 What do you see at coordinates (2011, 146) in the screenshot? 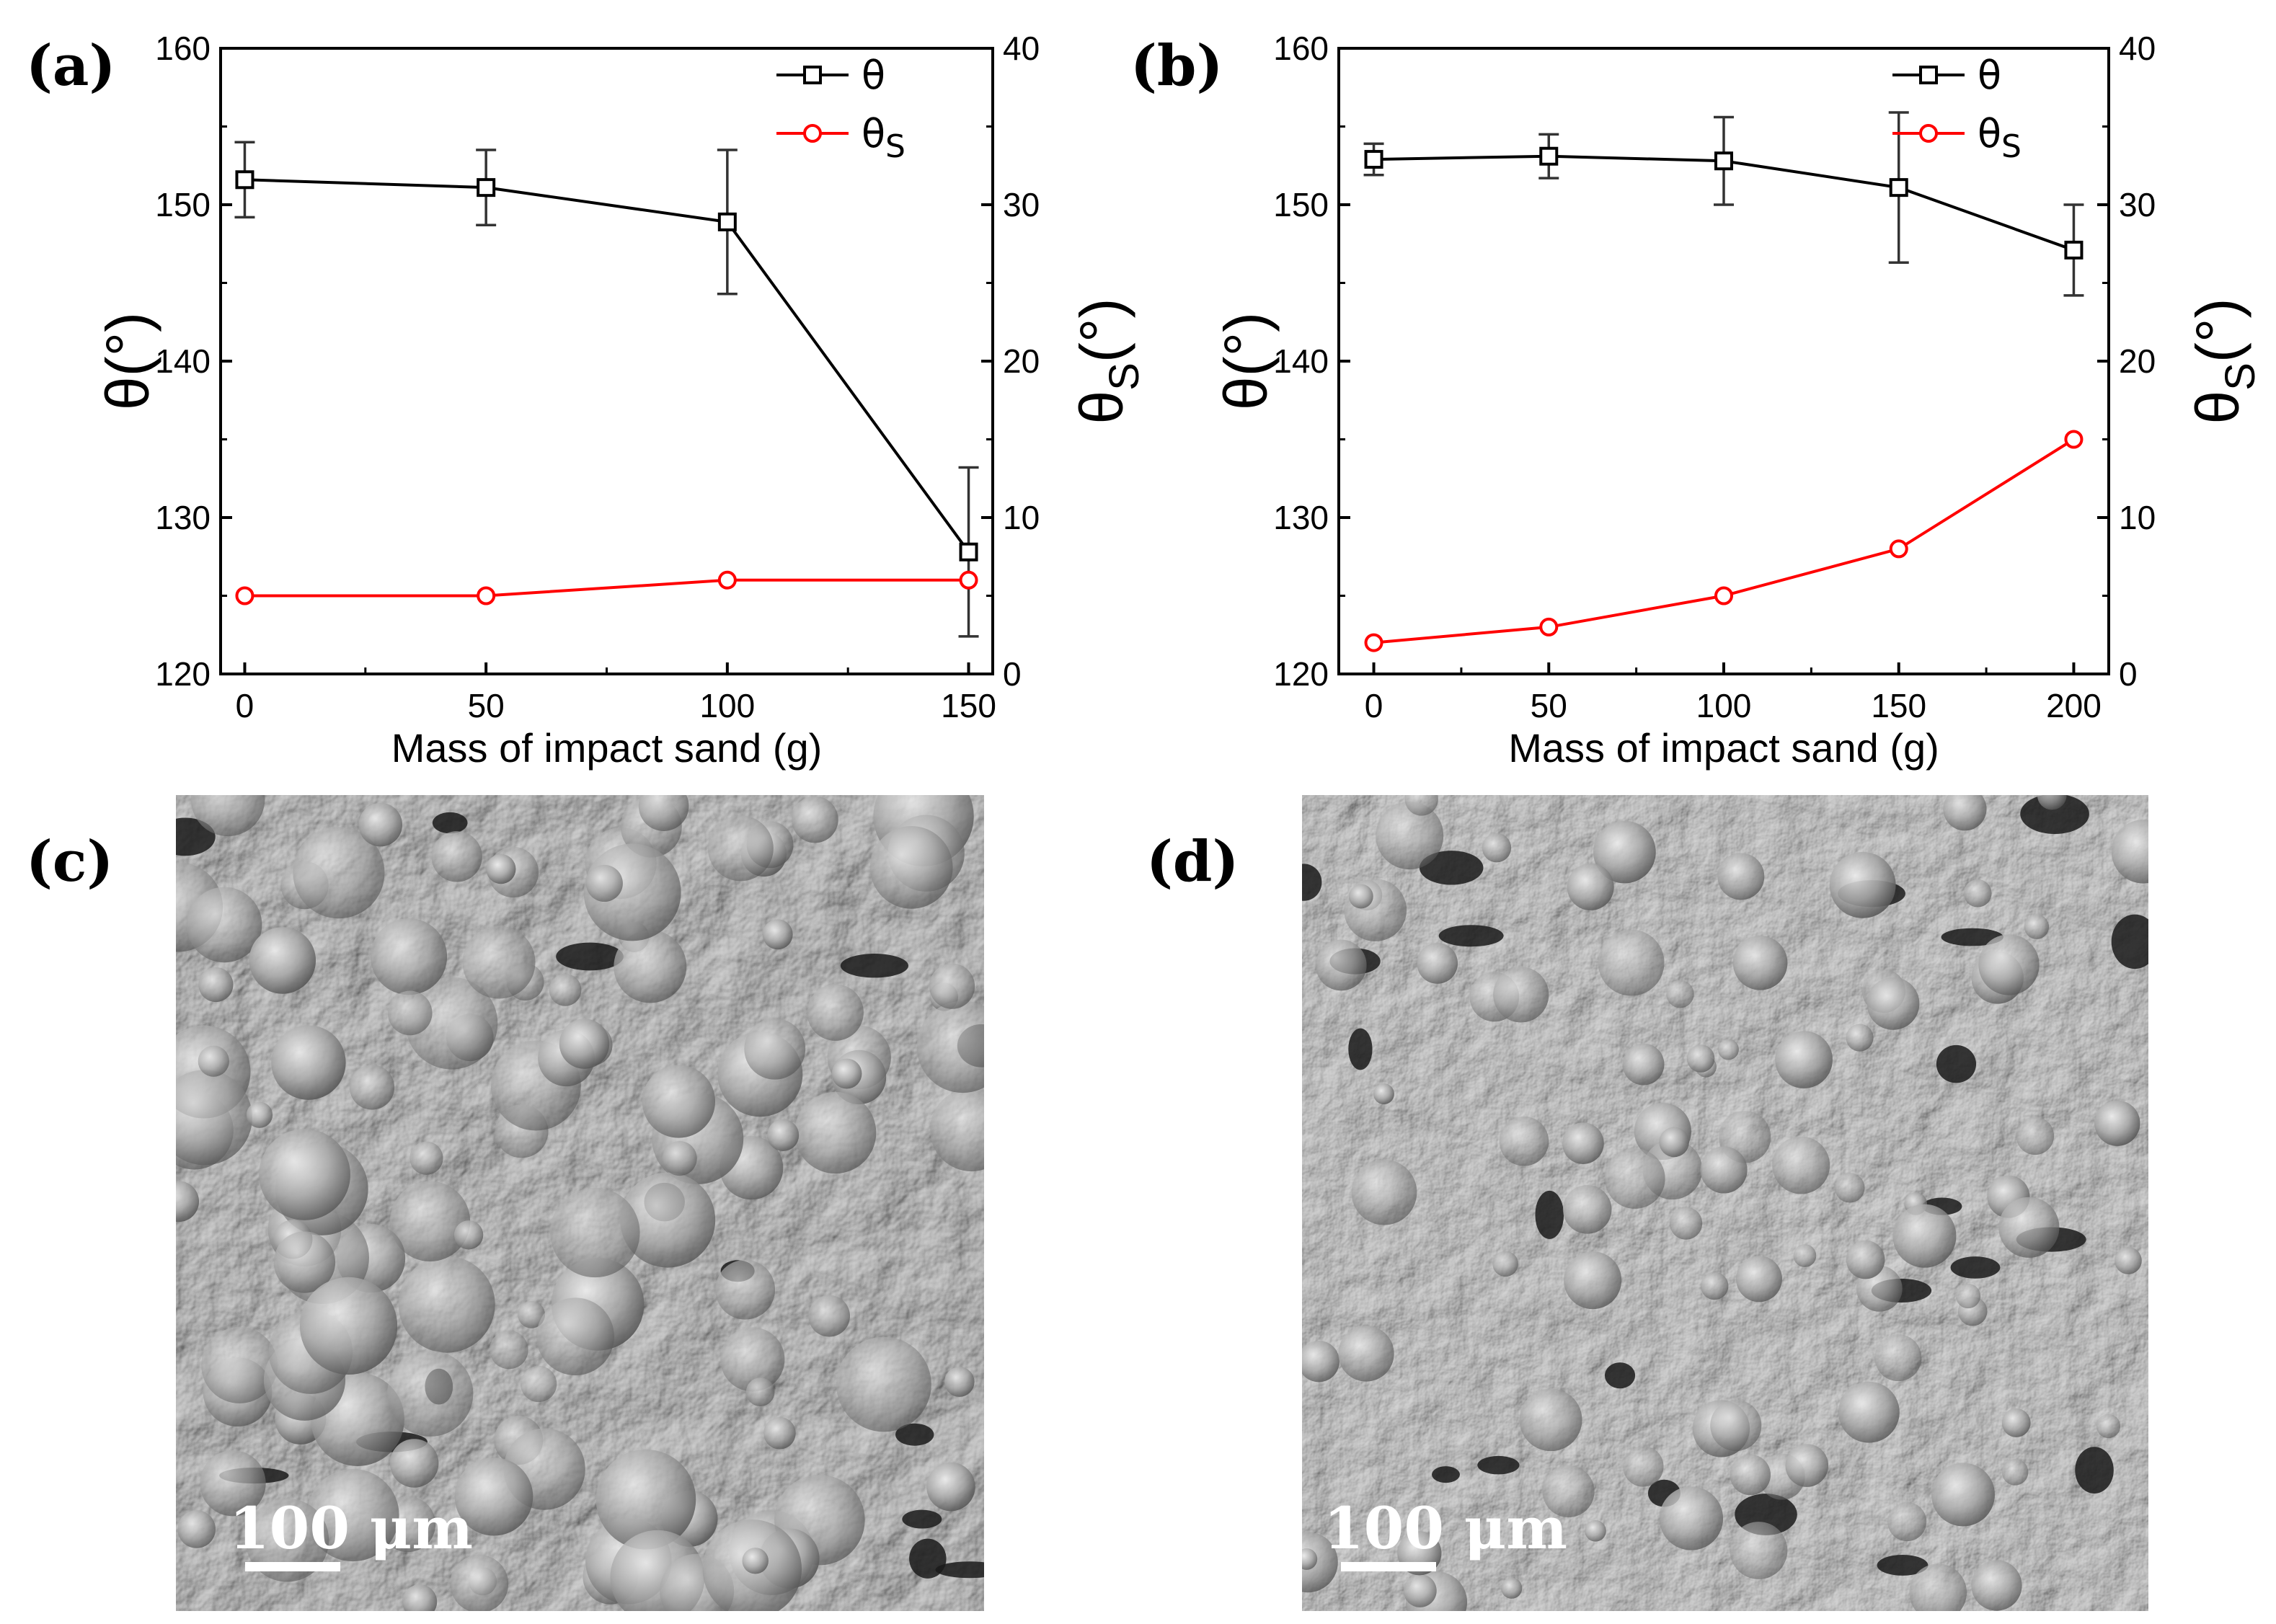
I see `legend-theta-s-subscript: S` at bounding box center [2011, 146].